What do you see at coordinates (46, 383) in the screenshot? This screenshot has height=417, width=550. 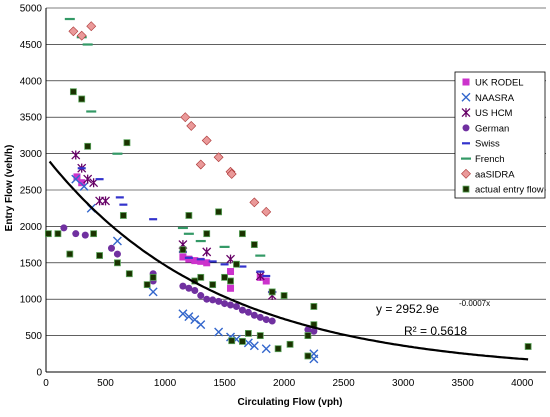 I see `x-tick-label: 0` at bounding box center [46, 383].